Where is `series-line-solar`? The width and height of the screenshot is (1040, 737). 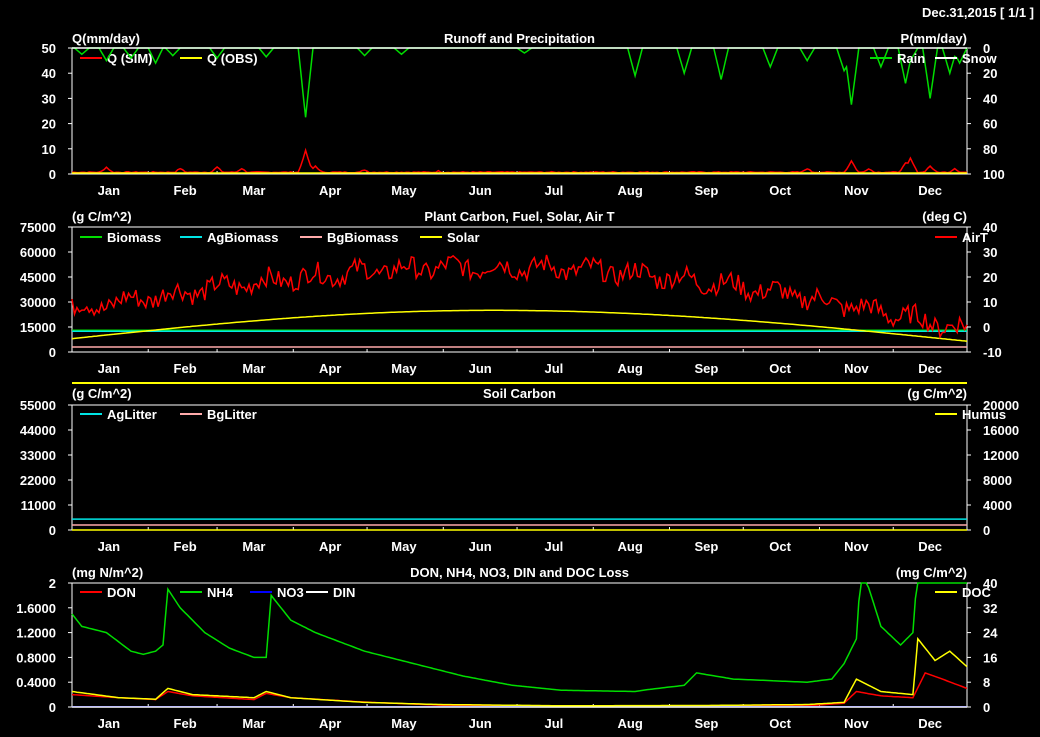
series-line-solar is located at coordinates (519, 325).